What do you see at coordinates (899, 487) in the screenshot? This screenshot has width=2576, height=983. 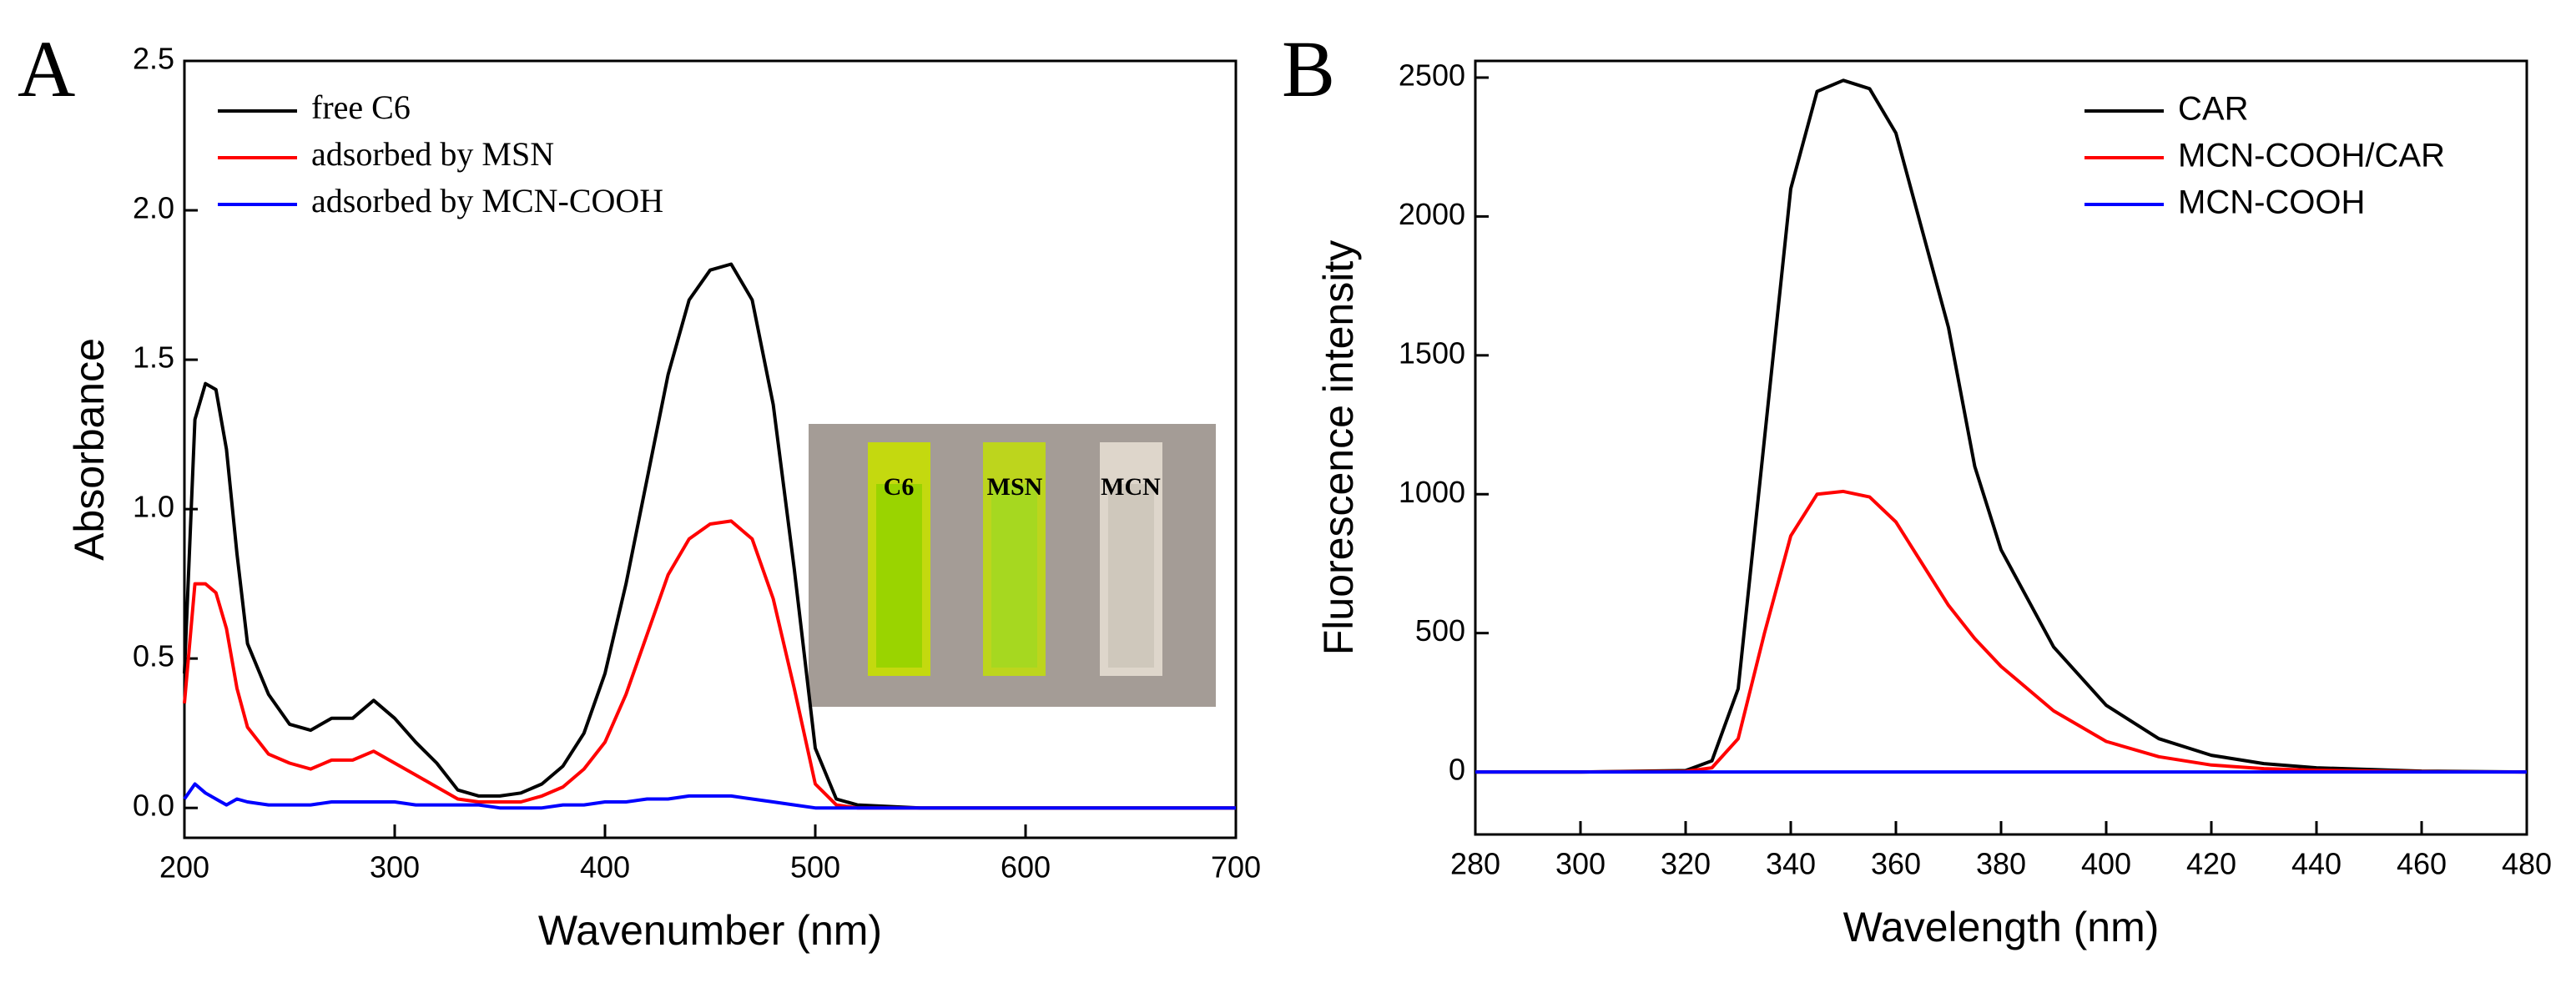 I see `inset-label: C6` at bounding box center [899, 487].